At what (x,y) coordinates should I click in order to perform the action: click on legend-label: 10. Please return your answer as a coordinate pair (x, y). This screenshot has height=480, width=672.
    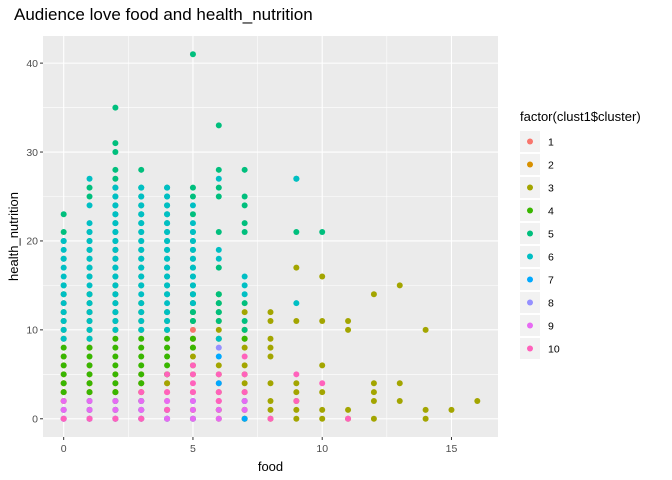
    Looking at the image, I should click on (554, 350).